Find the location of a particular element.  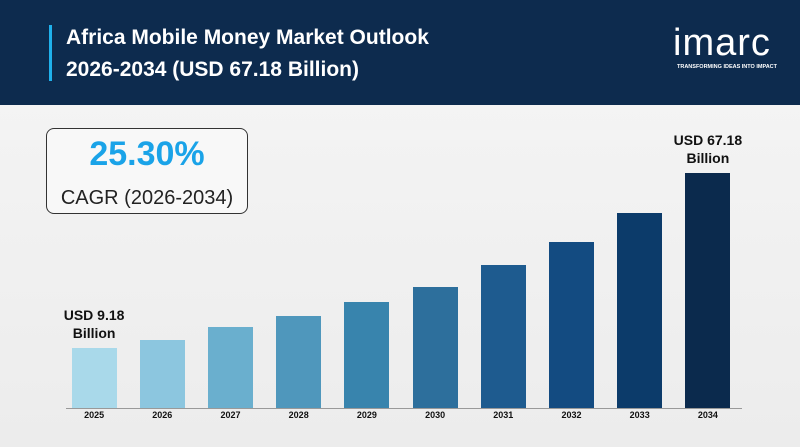

brand-tagline: TRANSFORMING IDEAS INTO IMPACT is located at coordinates (727, 67).